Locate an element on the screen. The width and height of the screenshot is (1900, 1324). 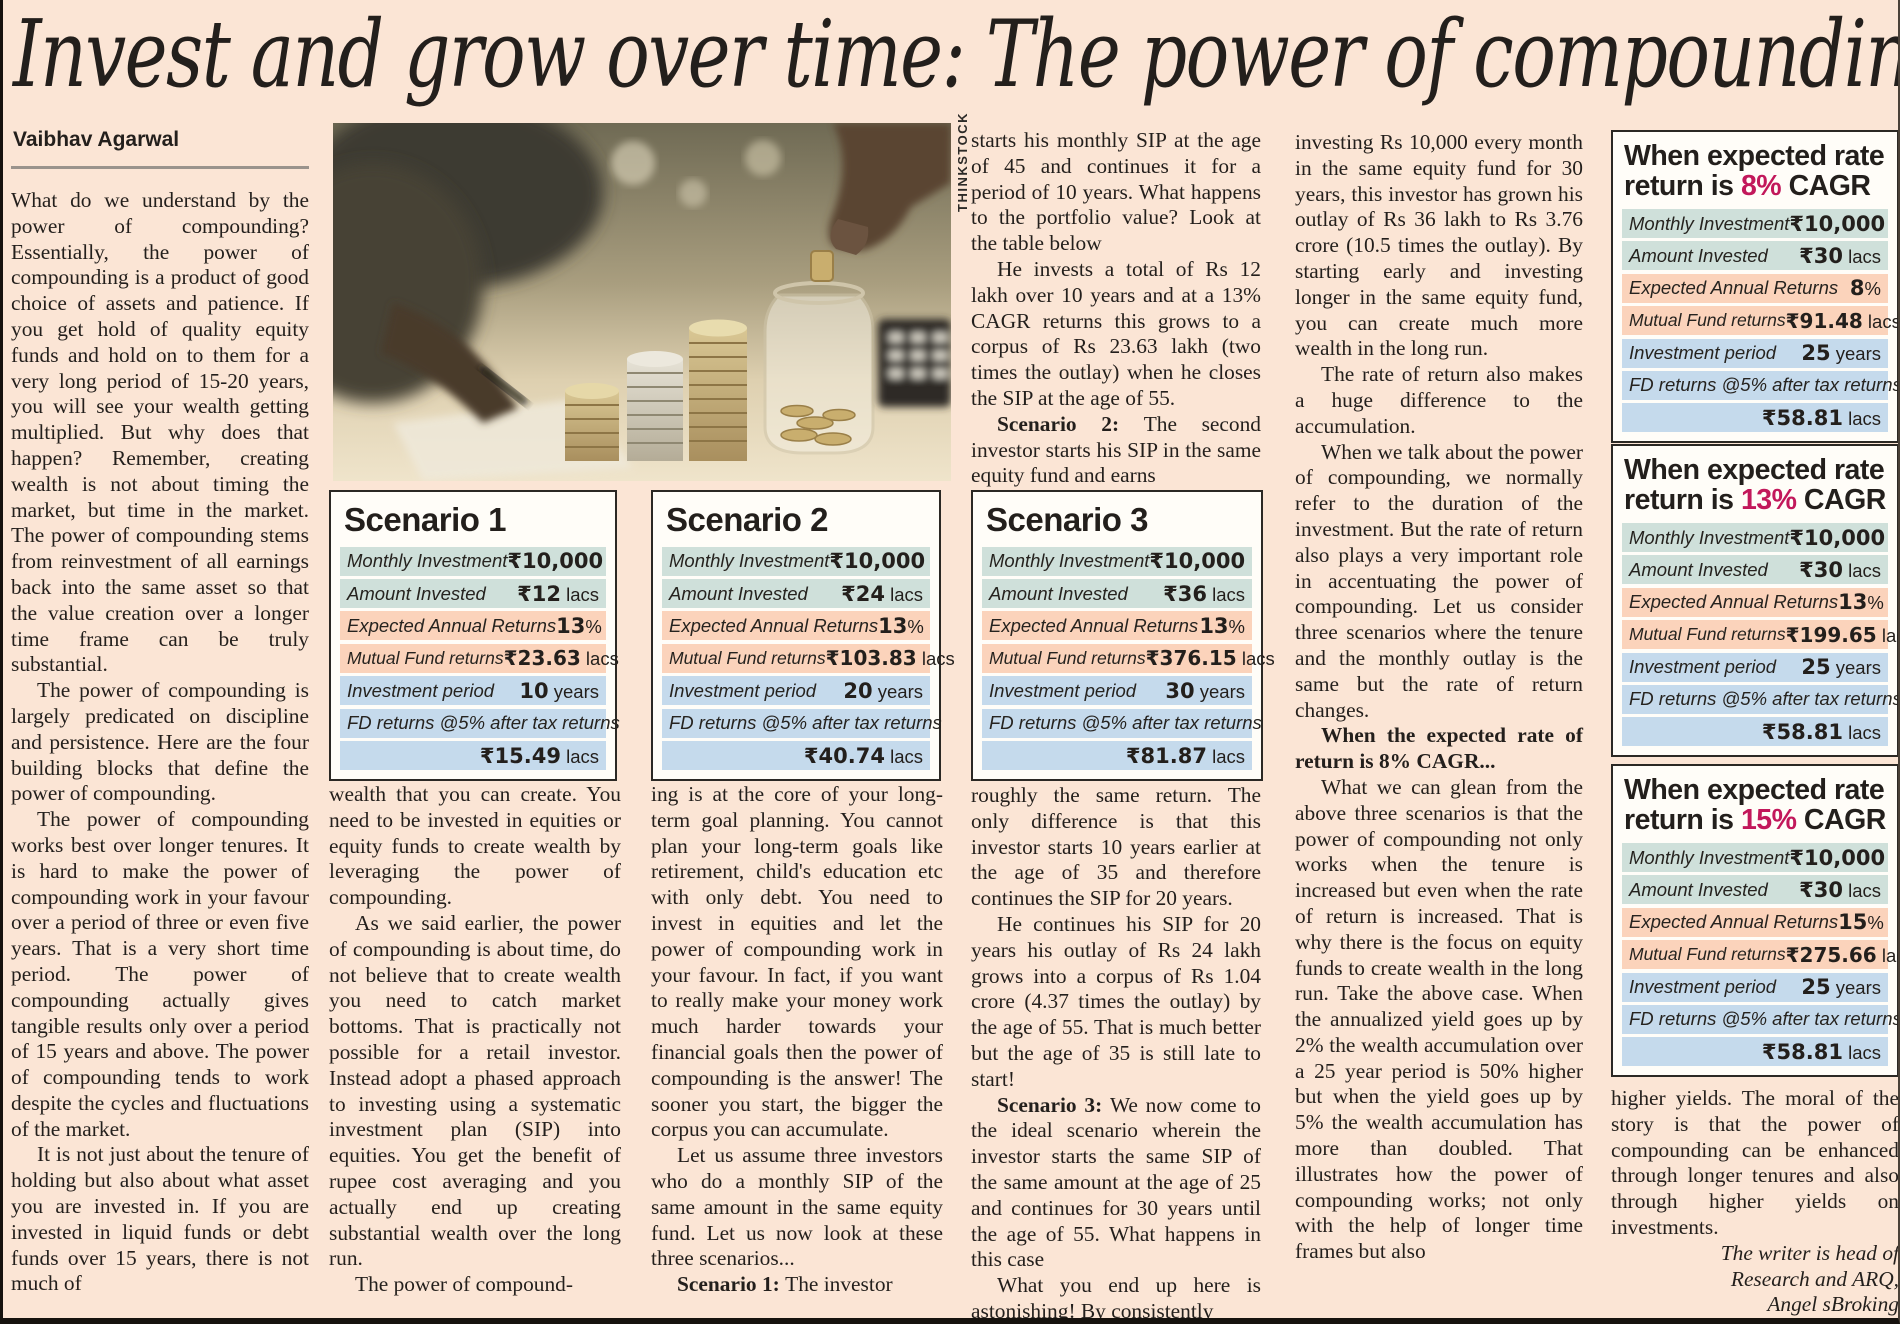
table-row: Mutual Fund returns ₹103.83 lacs is located at coordinates (808, 658).